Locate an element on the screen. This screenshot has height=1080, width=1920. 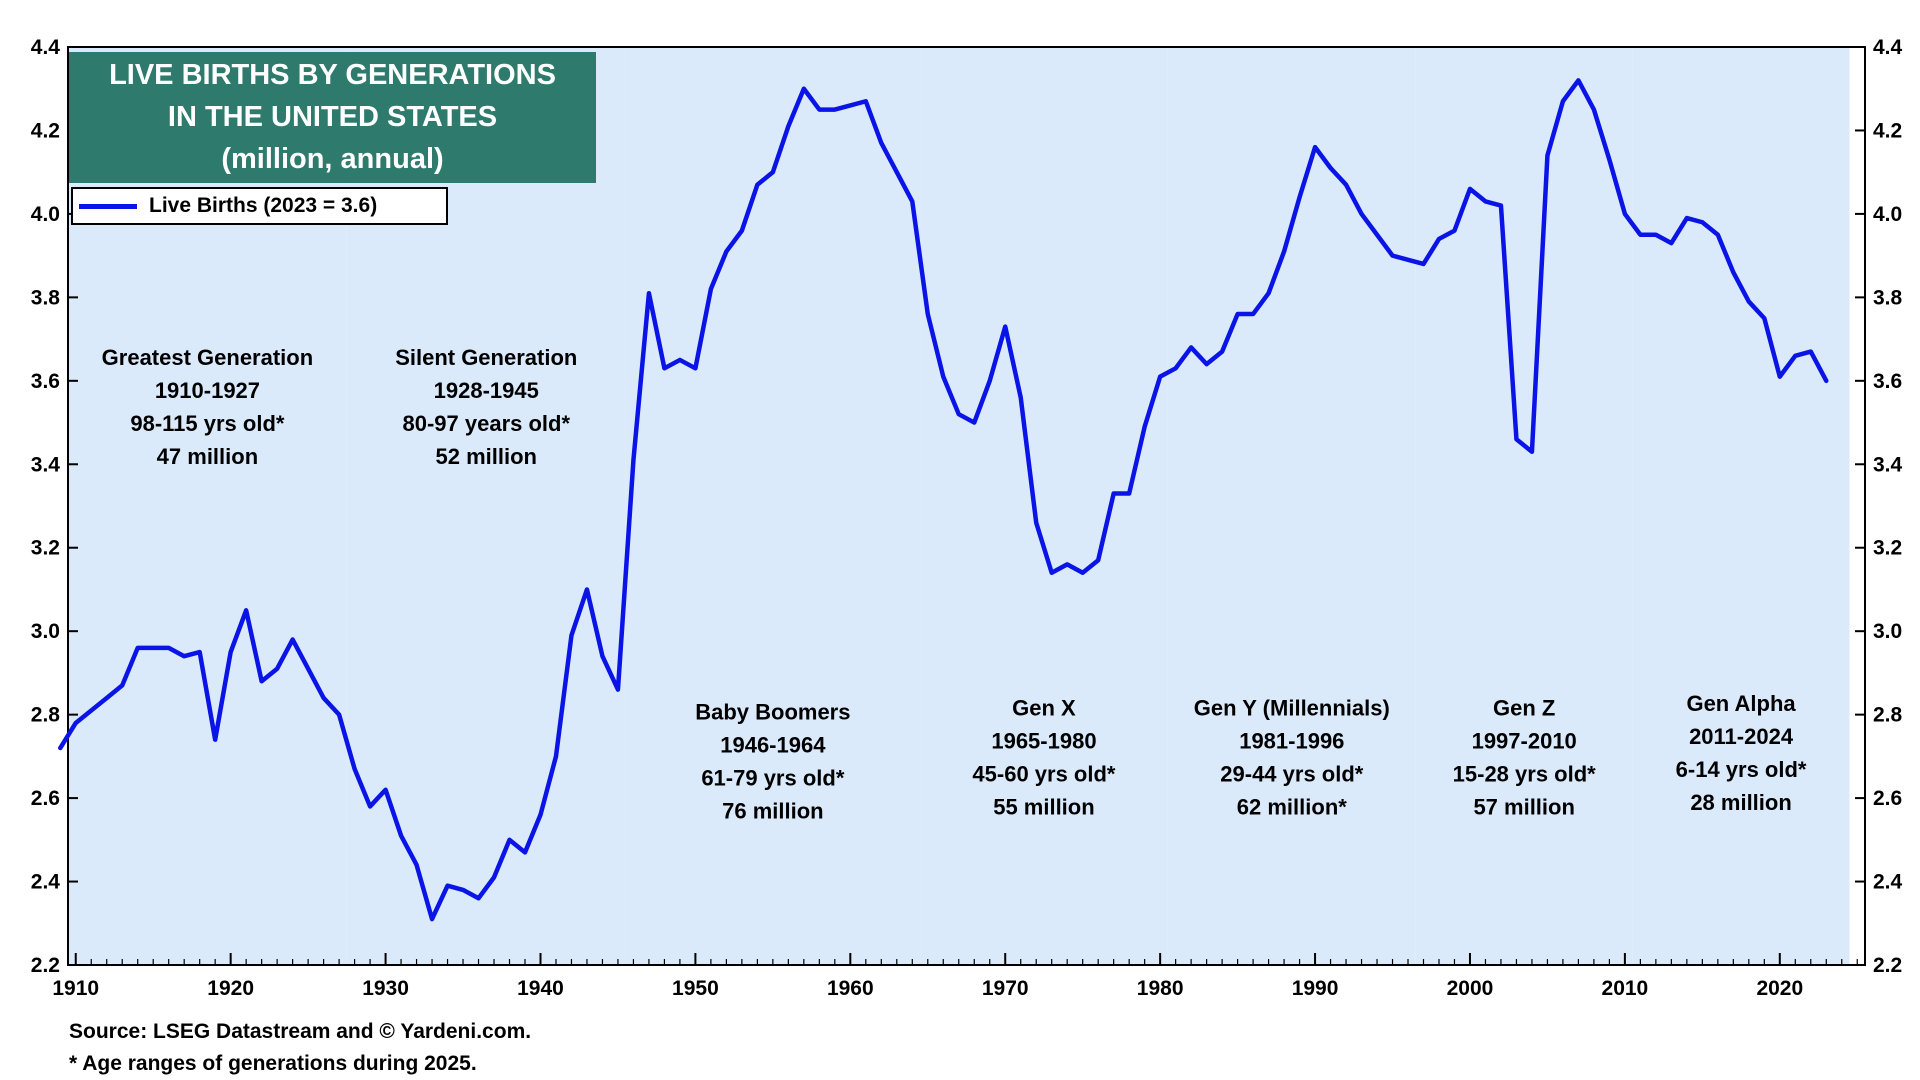
data-point-1959 is located at coordinates (835, 109).